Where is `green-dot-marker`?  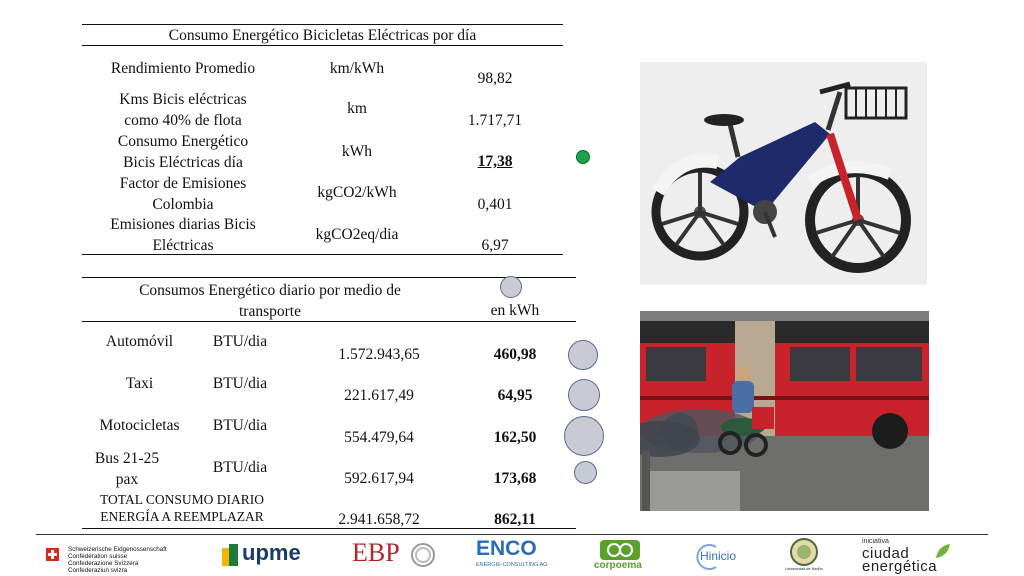
green-dot-marker is located at coordinates (583, 157).